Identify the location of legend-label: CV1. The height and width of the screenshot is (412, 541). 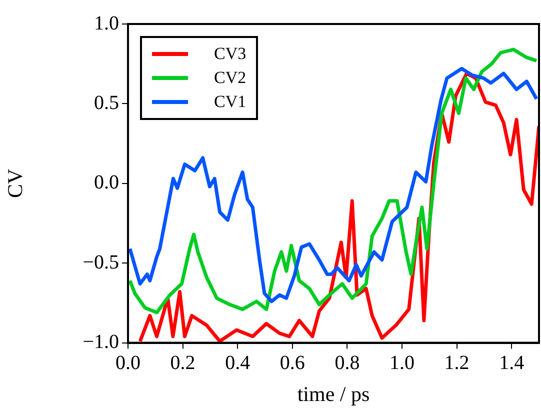
(230, 102).